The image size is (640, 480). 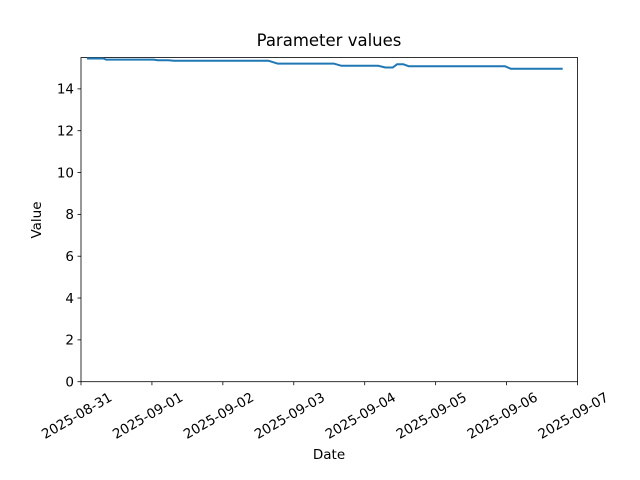 I want to click on y-tick-label: 8, so click(x=69, y=215).